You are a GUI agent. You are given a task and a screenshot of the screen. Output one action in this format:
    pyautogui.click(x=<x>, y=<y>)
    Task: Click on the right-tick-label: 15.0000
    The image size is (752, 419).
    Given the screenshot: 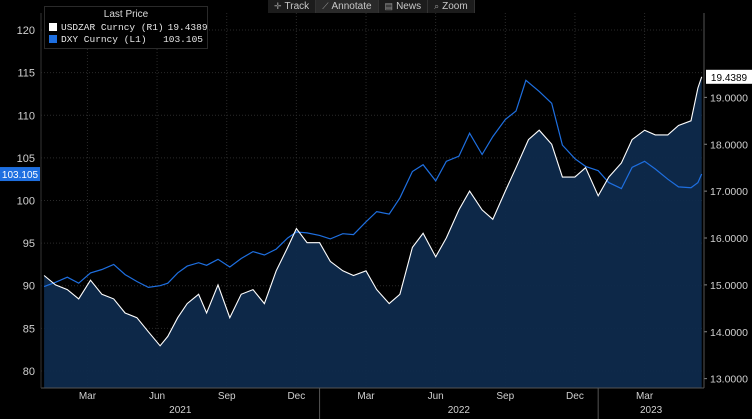 What is the action you would take?
    pyautogui.click(x=729, y=286)
    